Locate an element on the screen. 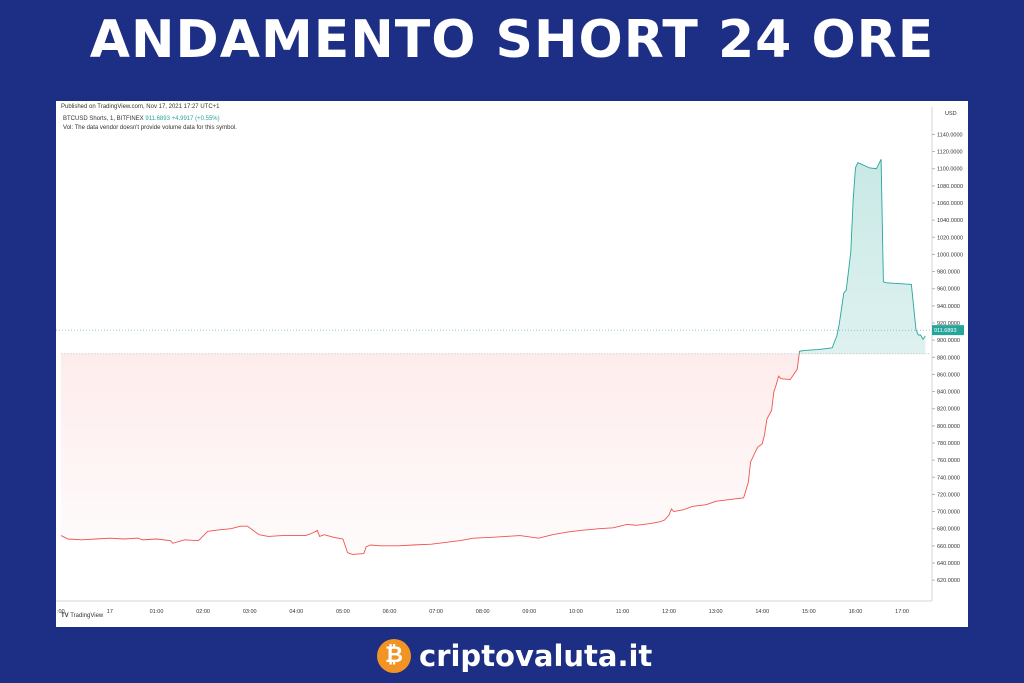 This screenshot has width=1024, height=683. y-tick-label: 640.0000 is located at coordinates (948, 564).